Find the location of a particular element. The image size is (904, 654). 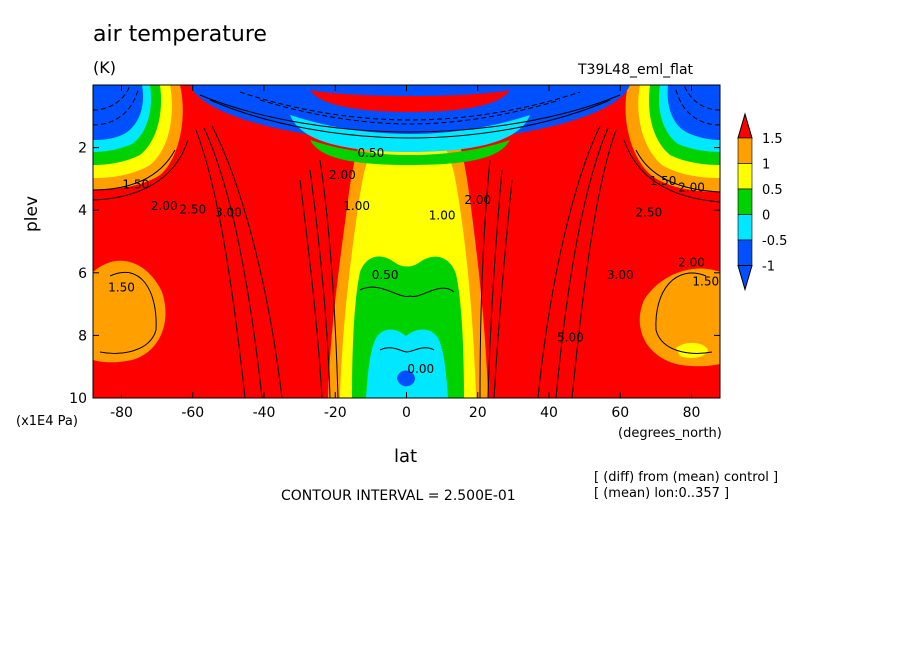

colorbar-label: 0 is located at coordinates (766, 216).